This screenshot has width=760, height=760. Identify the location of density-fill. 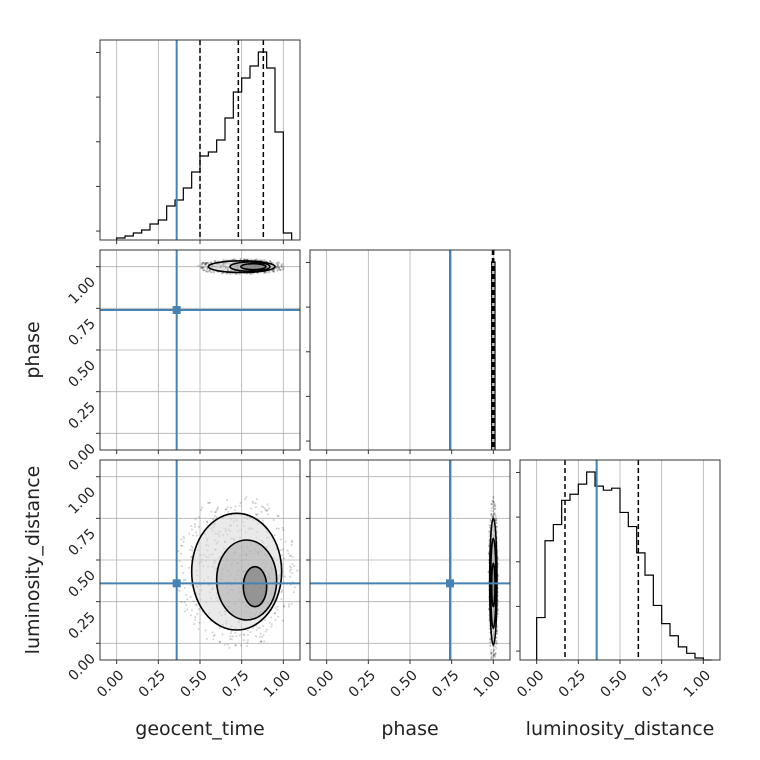
(255, 586).